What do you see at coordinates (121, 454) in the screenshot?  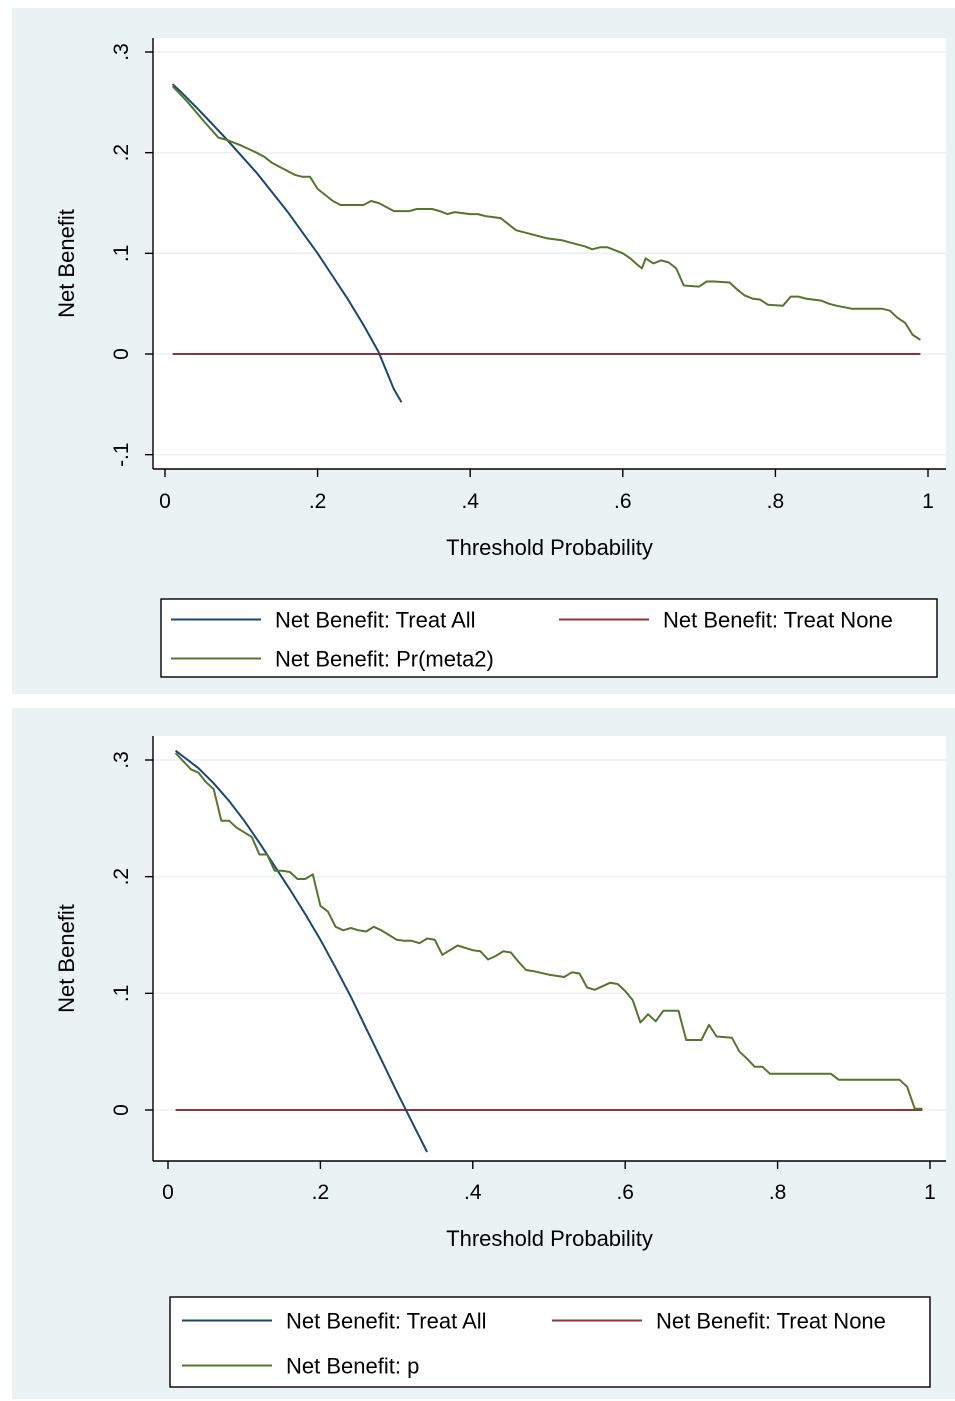 I see `y-tick-label: -.1` at bounding box center [121, 454].